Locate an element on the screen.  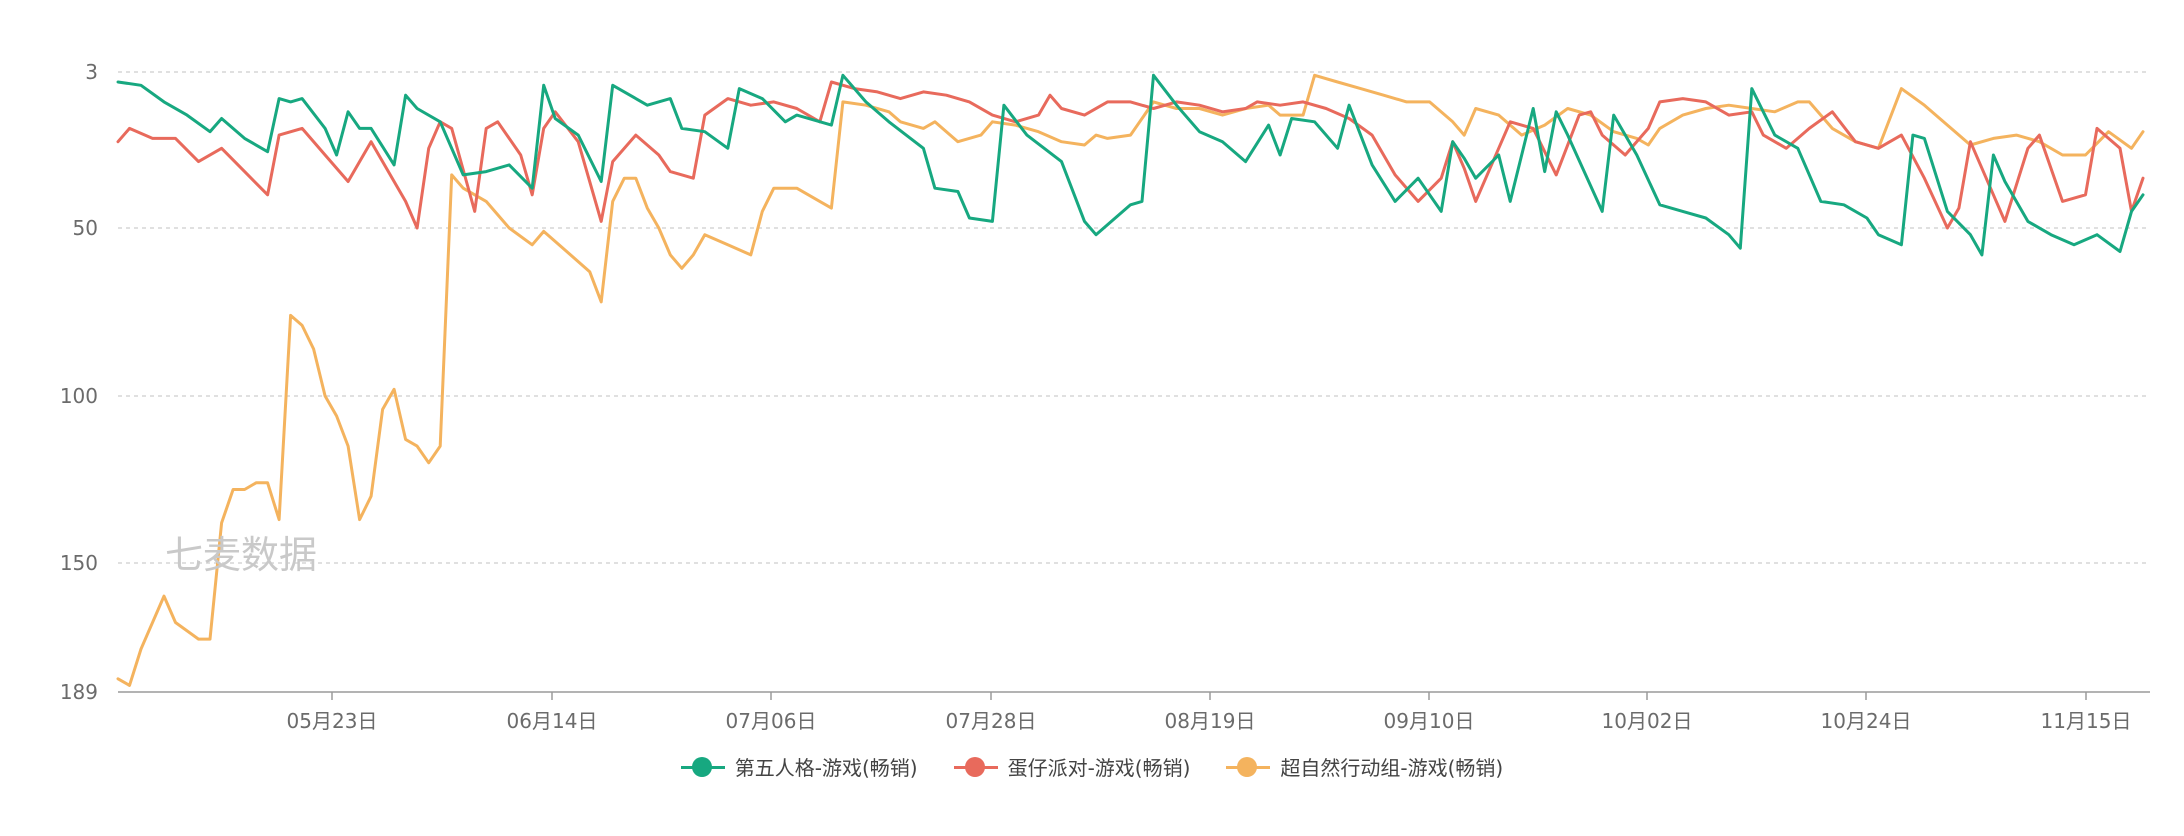
y-tick-label: 189 is located at coordinates (79, 692).